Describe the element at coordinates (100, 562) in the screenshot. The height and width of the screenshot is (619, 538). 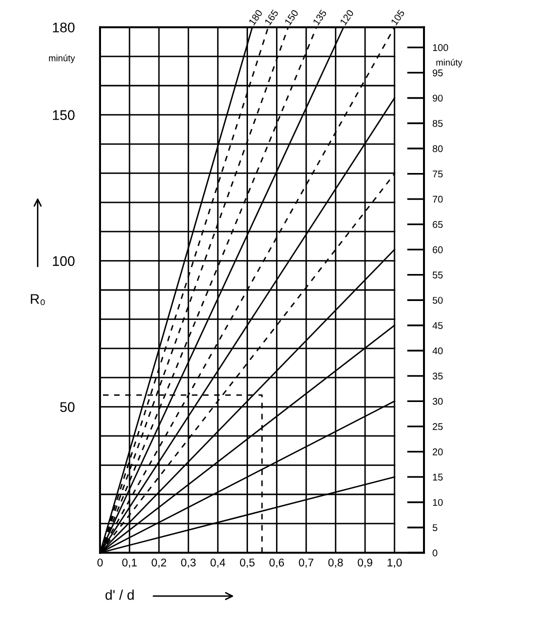
I see `x-tick-label: 0` at that location.